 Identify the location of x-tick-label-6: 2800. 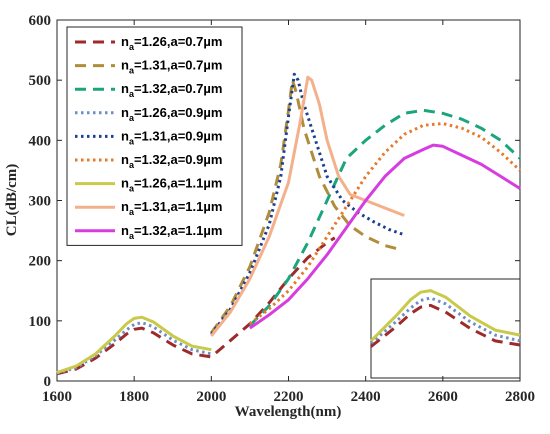
(520, 397).